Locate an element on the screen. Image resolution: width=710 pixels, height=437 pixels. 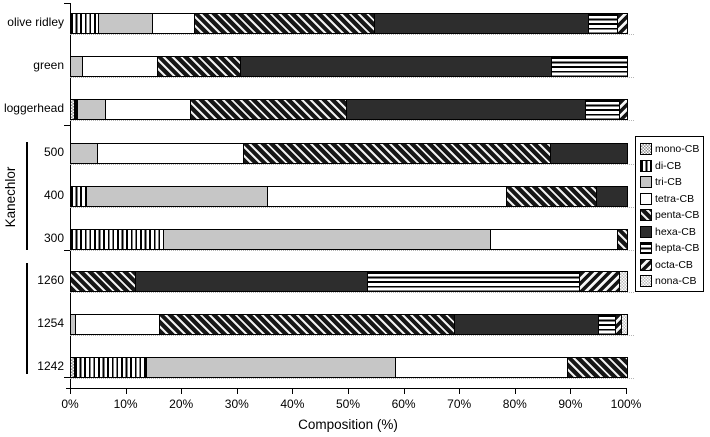
legend-label: hexa-CB is located at coordinates (675, 231).